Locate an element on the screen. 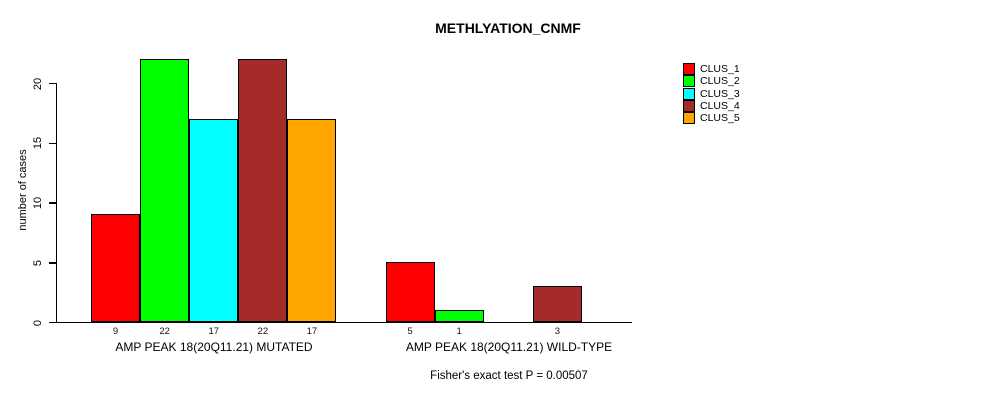 The height and width of the screenshot is (400, 990). y-tick-label: 0 is located at coordinates (38, 322).